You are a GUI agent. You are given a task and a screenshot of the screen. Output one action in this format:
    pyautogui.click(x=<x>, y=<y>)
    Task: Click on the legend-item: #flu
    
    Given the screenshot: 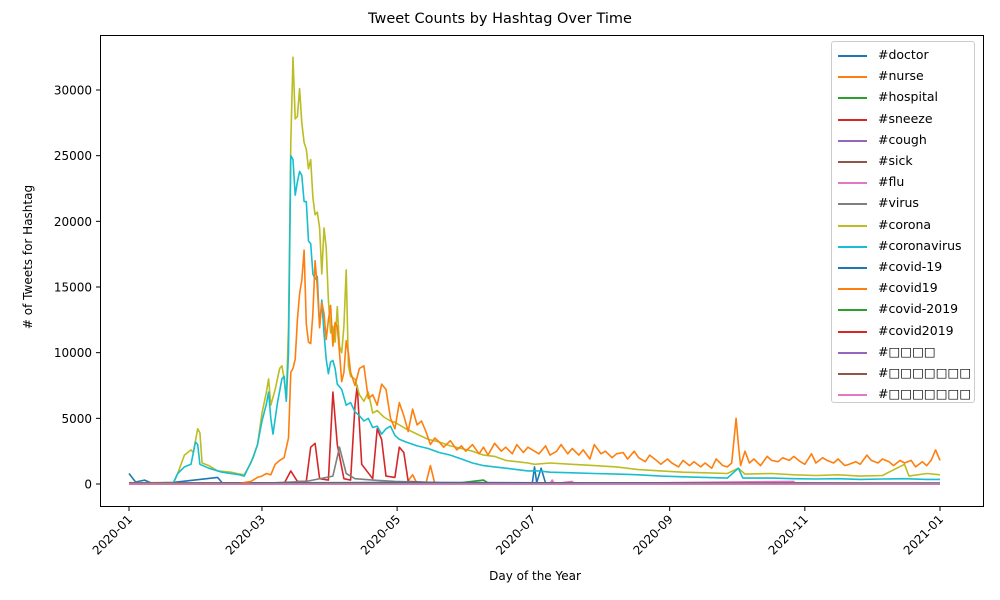 What is the action you would take?
    pyautogui.click(x=904, y=183)
    